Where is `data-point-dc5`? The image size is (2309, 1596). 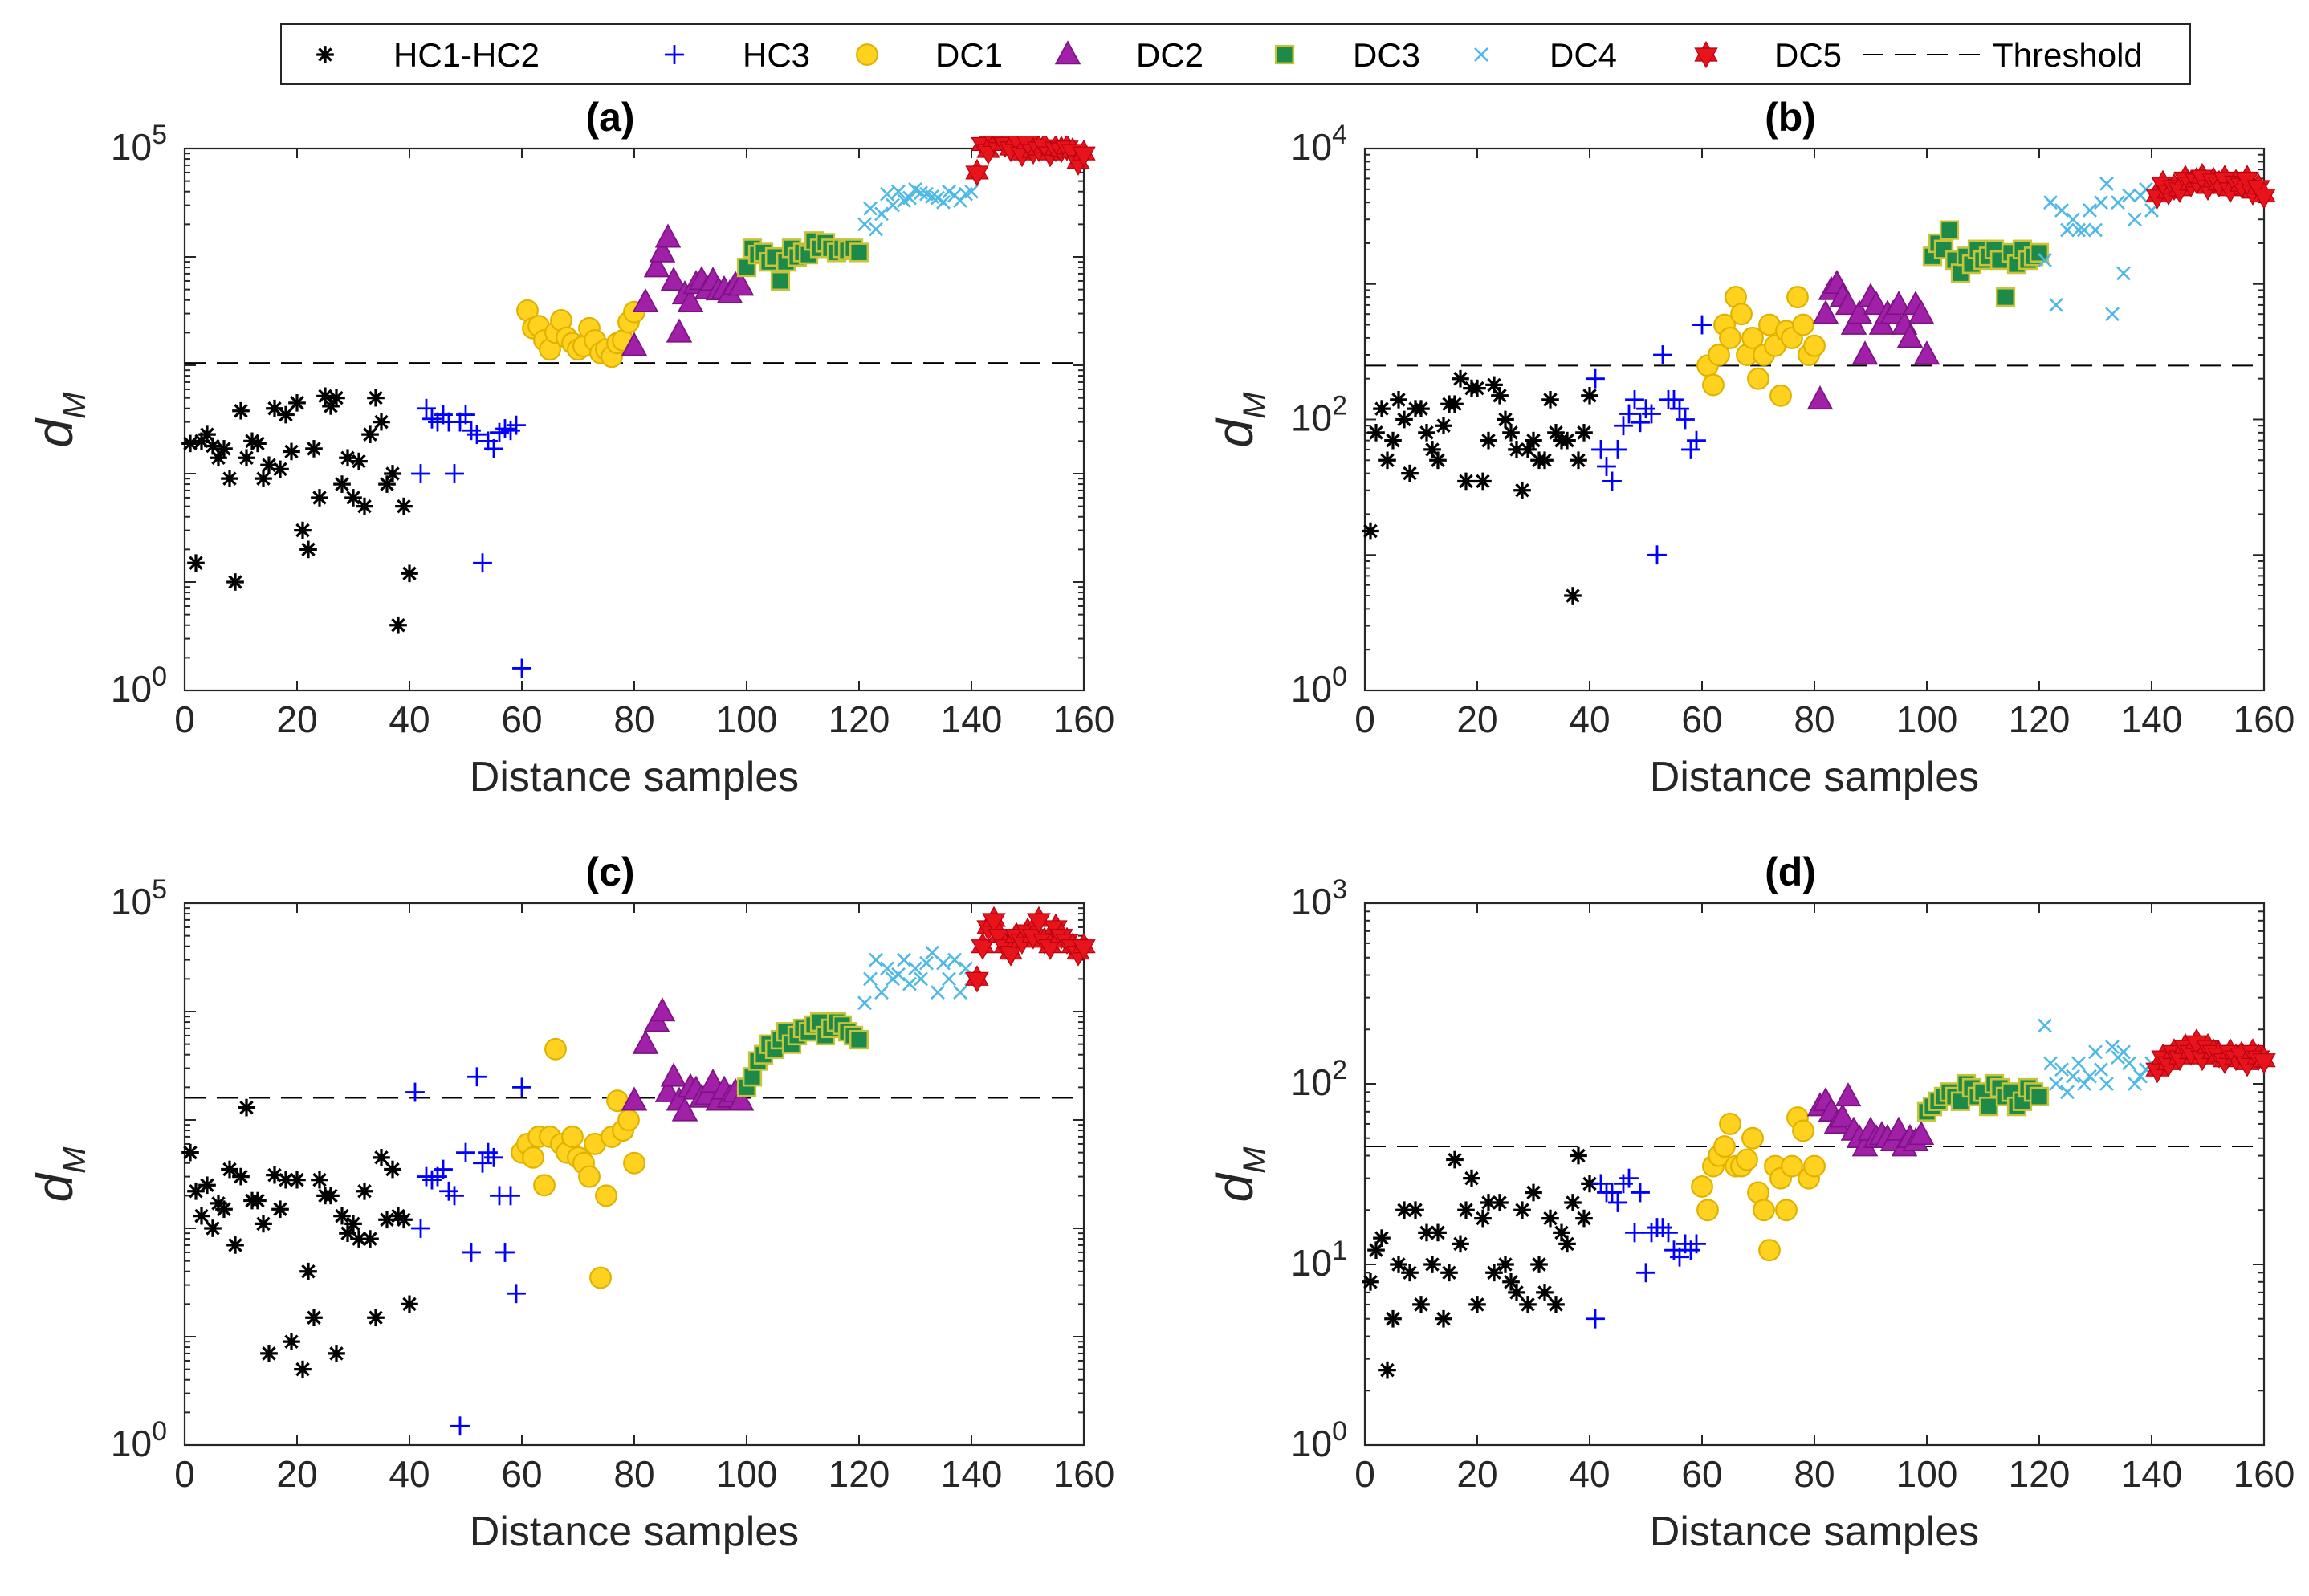 data-point-dc5 is located at coordinates (977, 173).